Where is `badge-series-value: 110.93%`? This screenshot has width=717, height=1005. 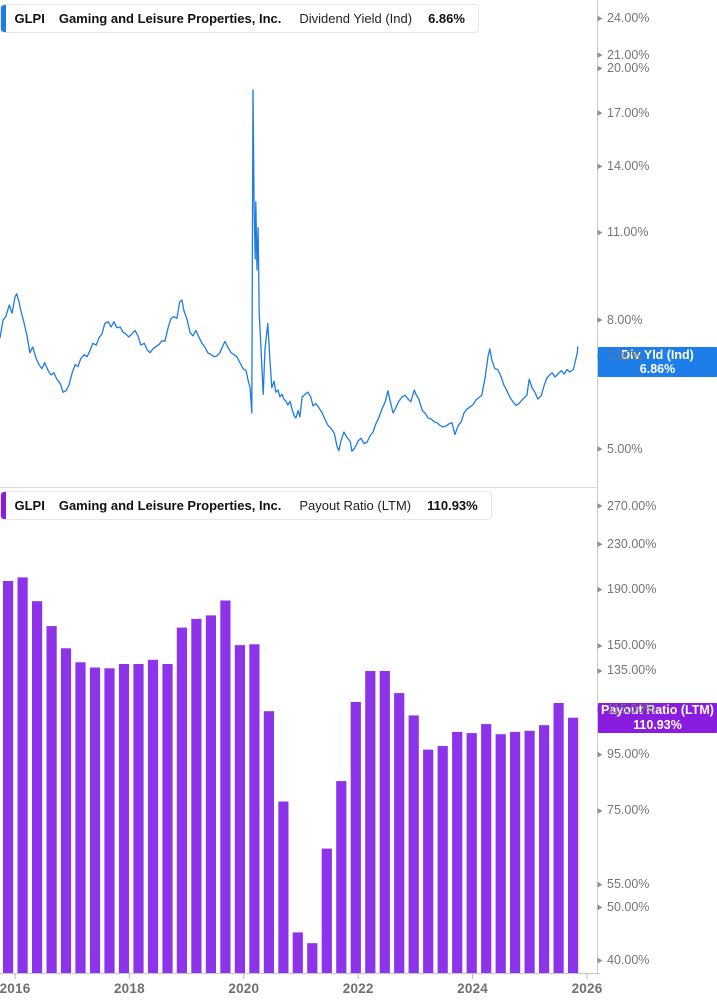 badge-series-value: 110.93% is located at coordinates (657, 724).